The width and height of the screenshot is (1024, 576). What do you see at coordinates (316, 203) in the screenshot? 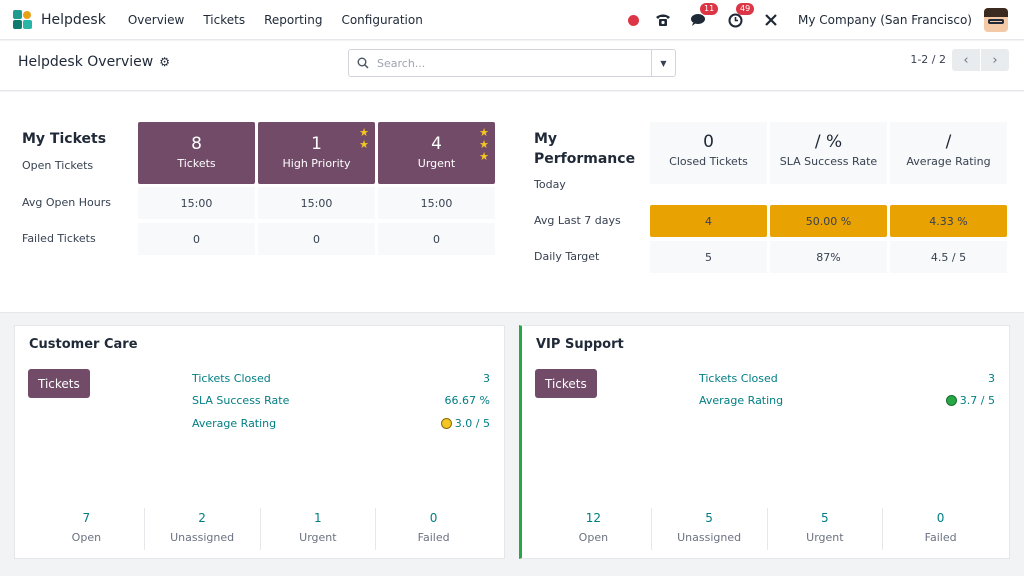
I see `avg-hours-high-priority: 15:00` at bounding box center [316, 203].